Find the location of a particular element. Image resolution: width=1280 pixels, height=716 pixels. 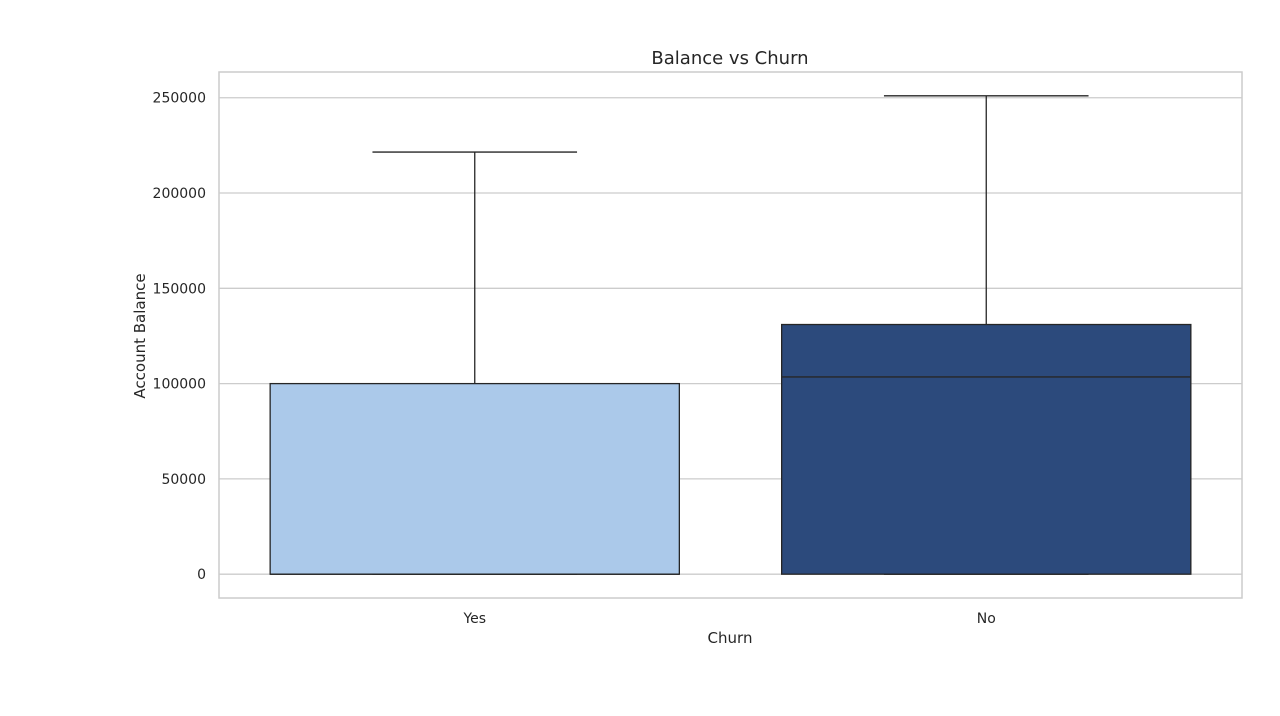

y-tick-labels: 0 50000 100000 150000 200000 250000 is located at coordinates (179, 337).